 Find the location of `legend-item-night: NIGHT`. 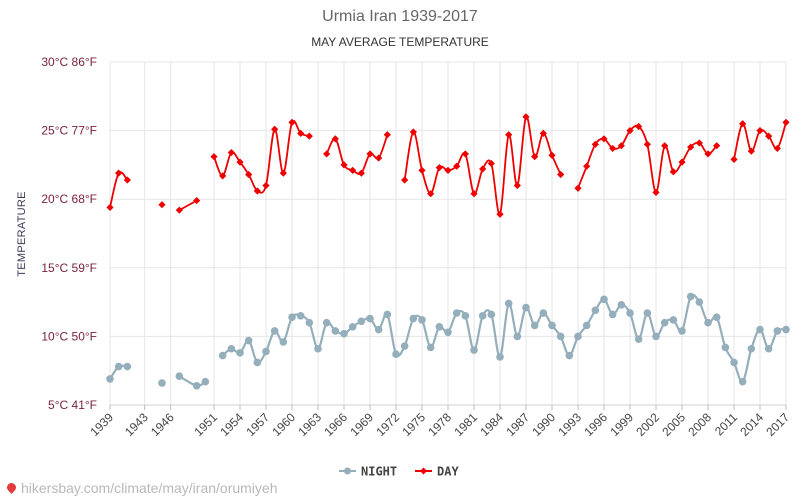

legend-item-night: NIGHT is located at coordinates (368, 472).